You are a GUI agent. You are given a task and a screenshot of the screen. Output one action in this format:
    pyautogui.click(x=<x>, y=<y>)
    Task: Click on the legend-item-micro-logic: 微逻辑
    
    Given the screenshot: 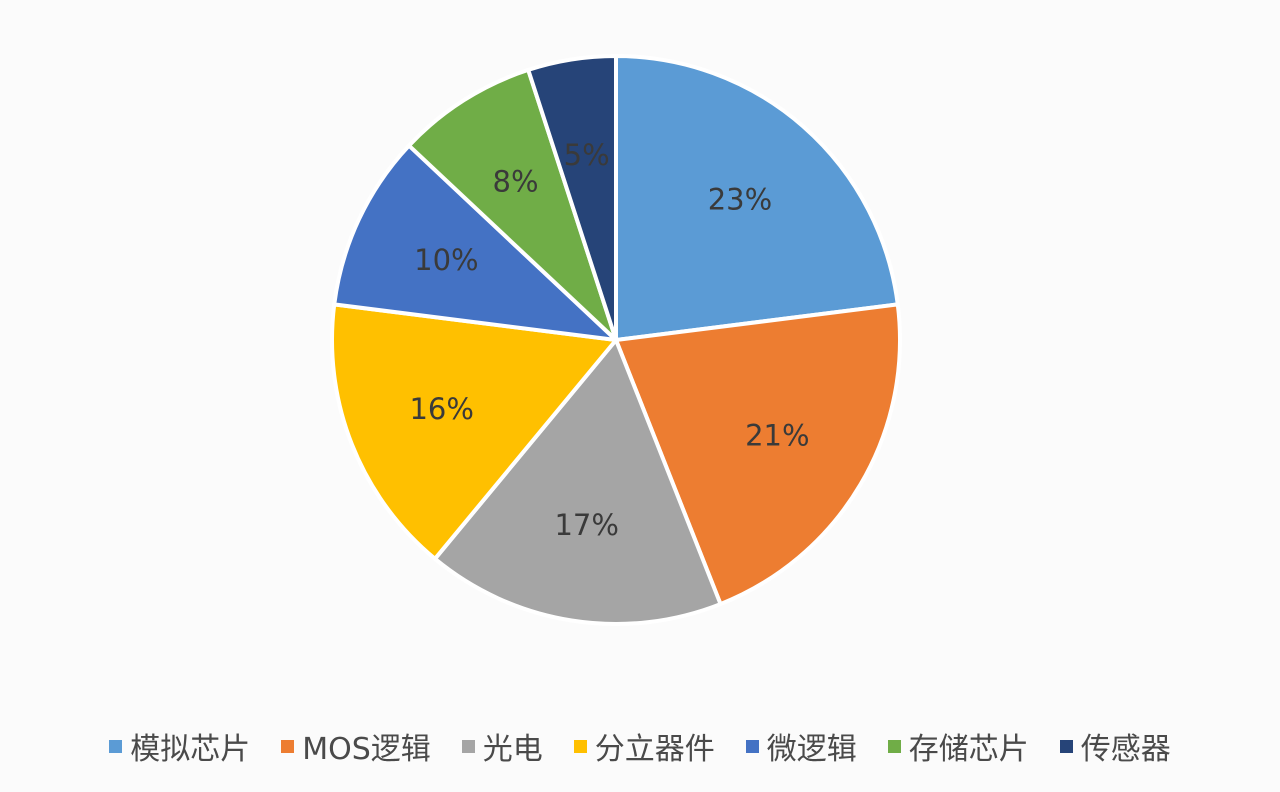 What is the action you would take?
    pyautogui.click(x=801, y=746)
    